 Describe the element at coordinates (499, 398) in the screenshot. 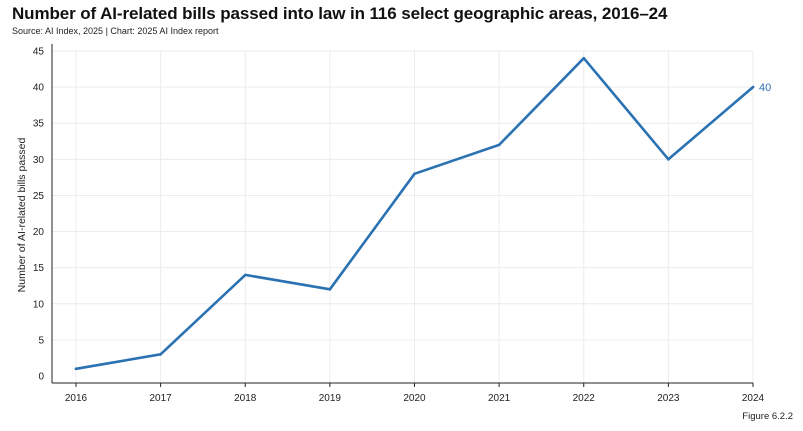

I see `x-tick-label: 2021` at that location.